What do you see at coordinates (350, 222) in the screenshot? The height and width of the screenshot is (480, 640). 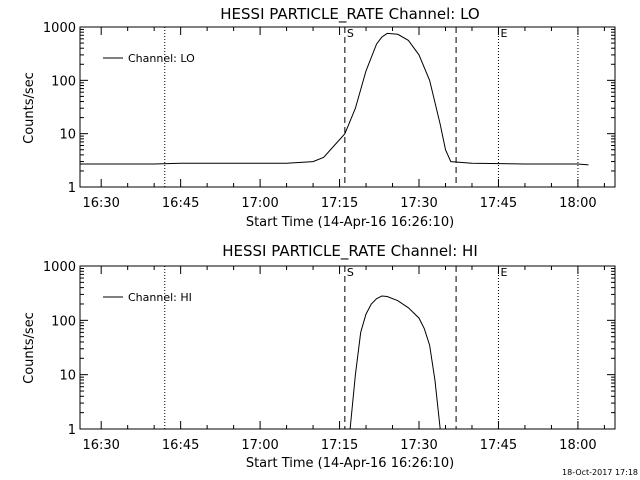 I see `lo-x-axis-label: Start Time (14-Apr-16 16:26:10)` at bounding box center [350, 222].